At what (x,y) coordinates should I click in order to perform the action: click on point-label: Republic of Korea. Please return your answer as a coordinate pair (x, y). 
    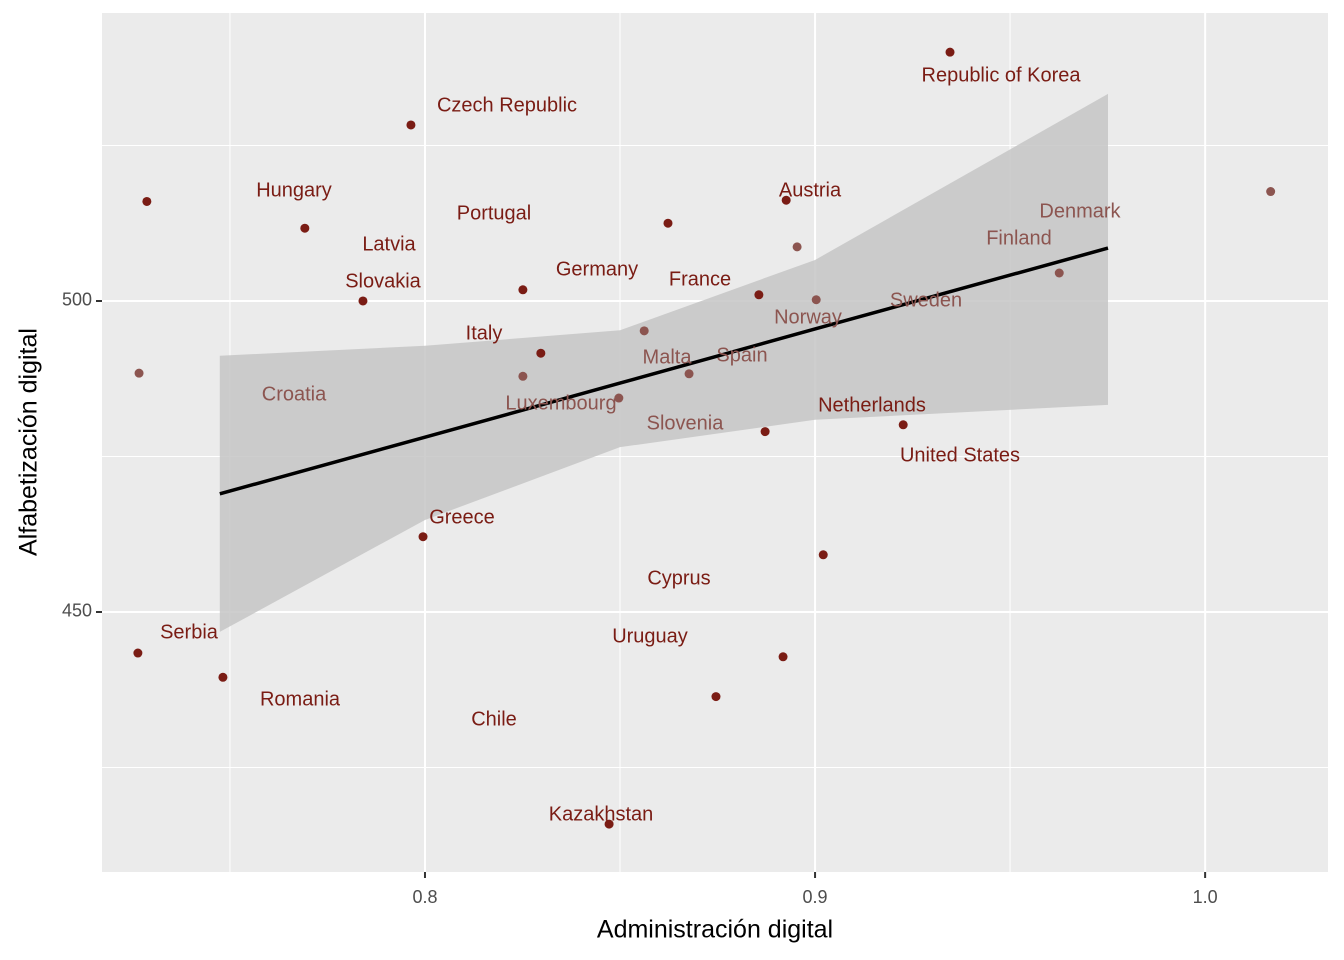
    Looking at the image, I should click on (1002, 75).